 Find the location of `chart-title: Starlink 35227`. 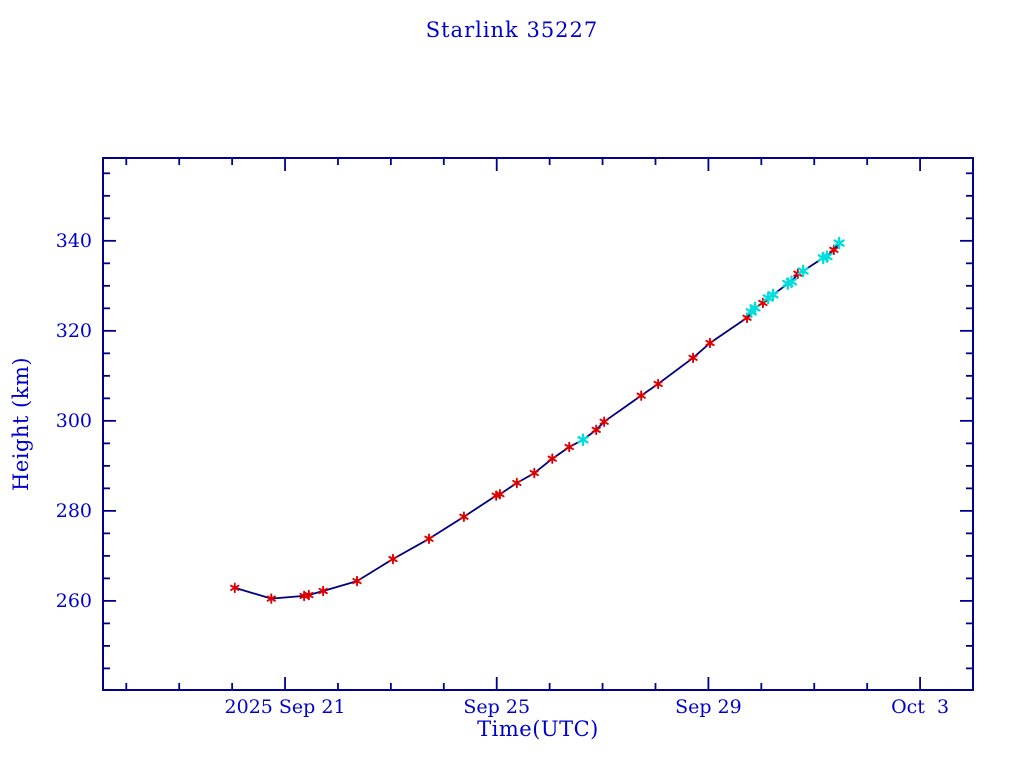

chart-title: Starlink 35227 is located at coordinates (512, 30).